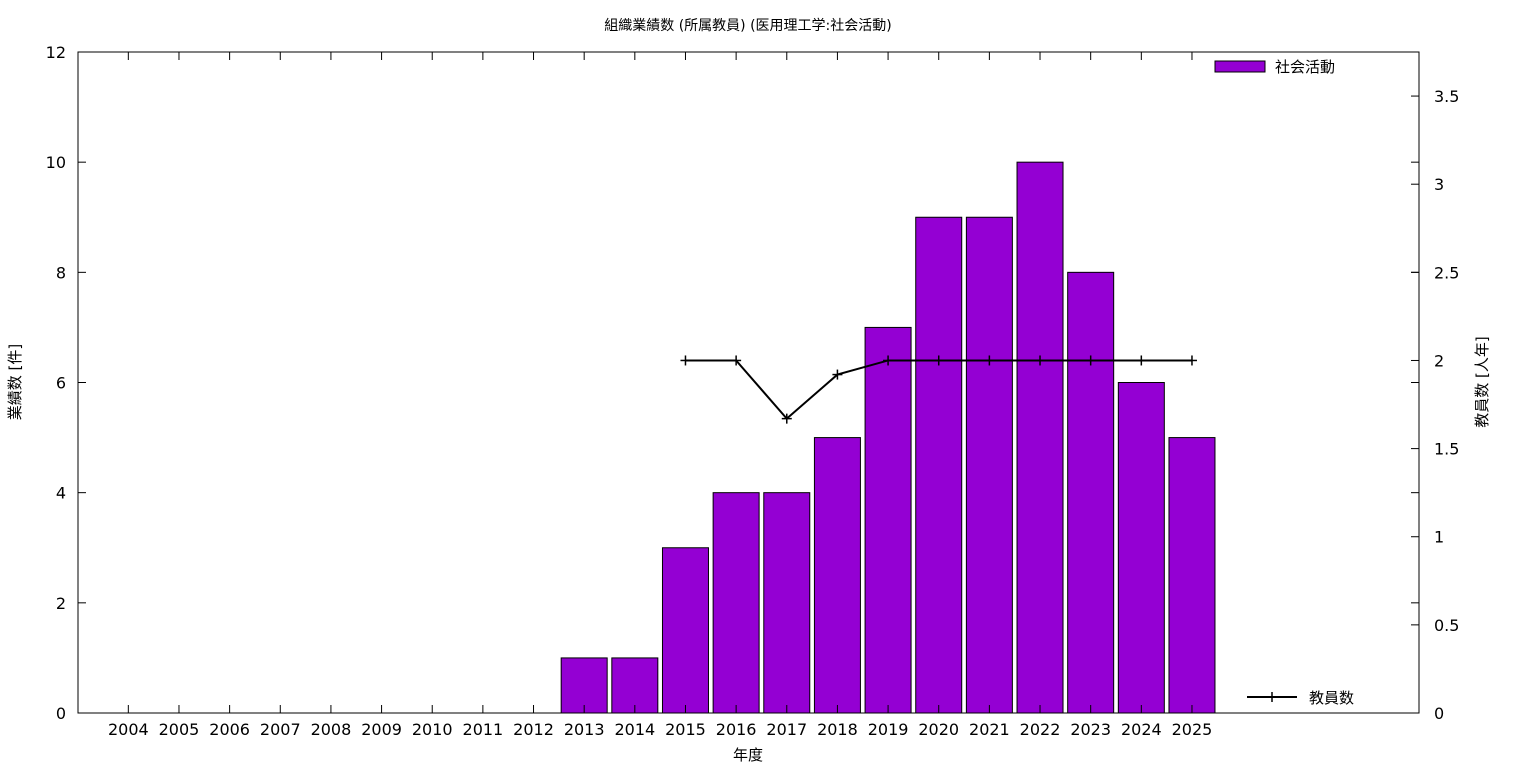 The image size is (1536, 768). I want to click on x-tick-label: 2022, so click(1040, 729).